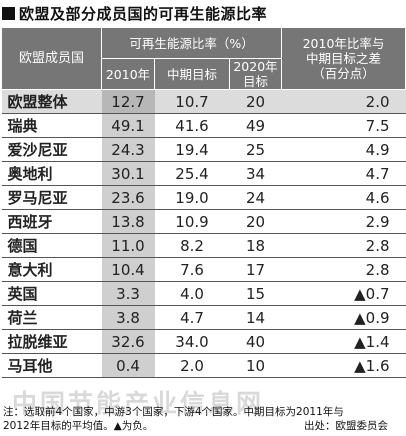  Describe the element at coordinates (343, 101) in the screenshot. I see `value-difference: 2.0` at that location.